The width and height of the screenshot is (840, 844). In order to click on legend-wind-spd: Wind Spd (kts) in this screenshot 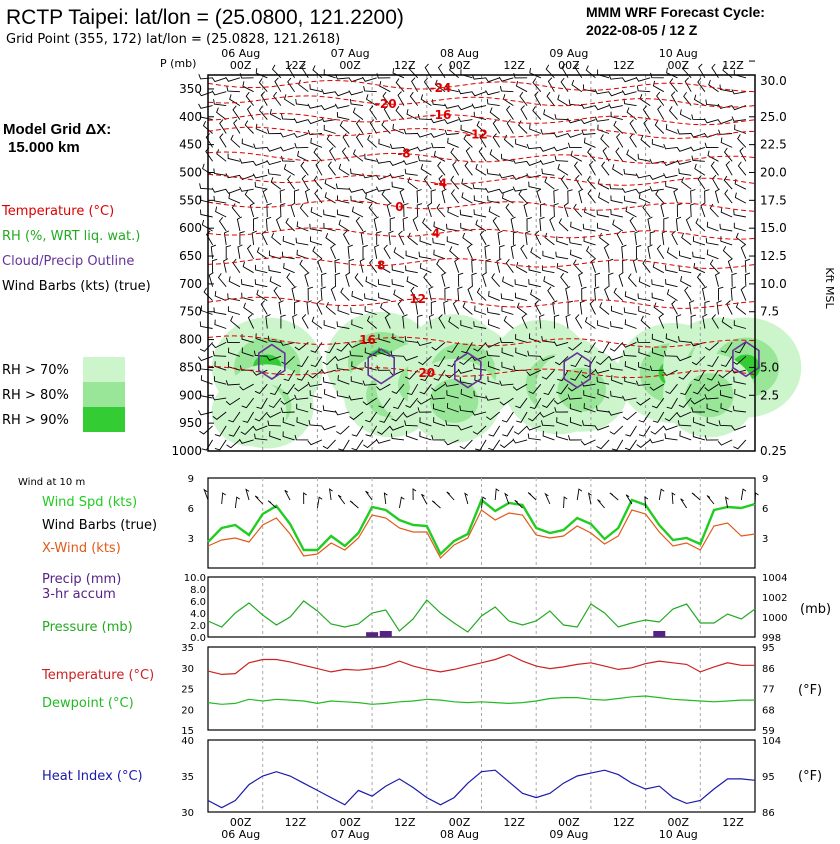, I will do `click(89, 502)`.